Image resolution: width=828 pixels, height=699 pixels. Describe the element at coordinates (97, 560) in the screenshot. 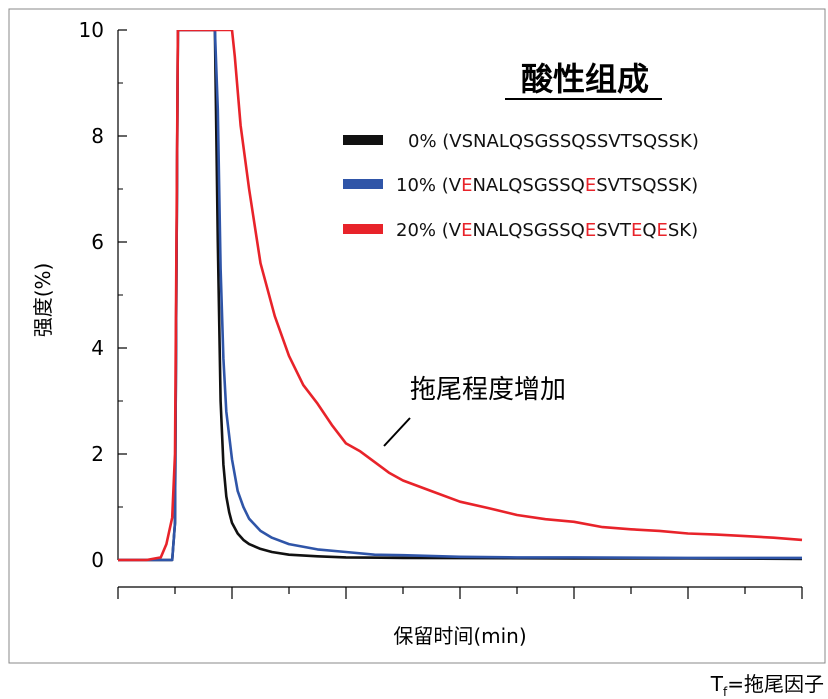

I see `y-tick-label: 0` at that location.